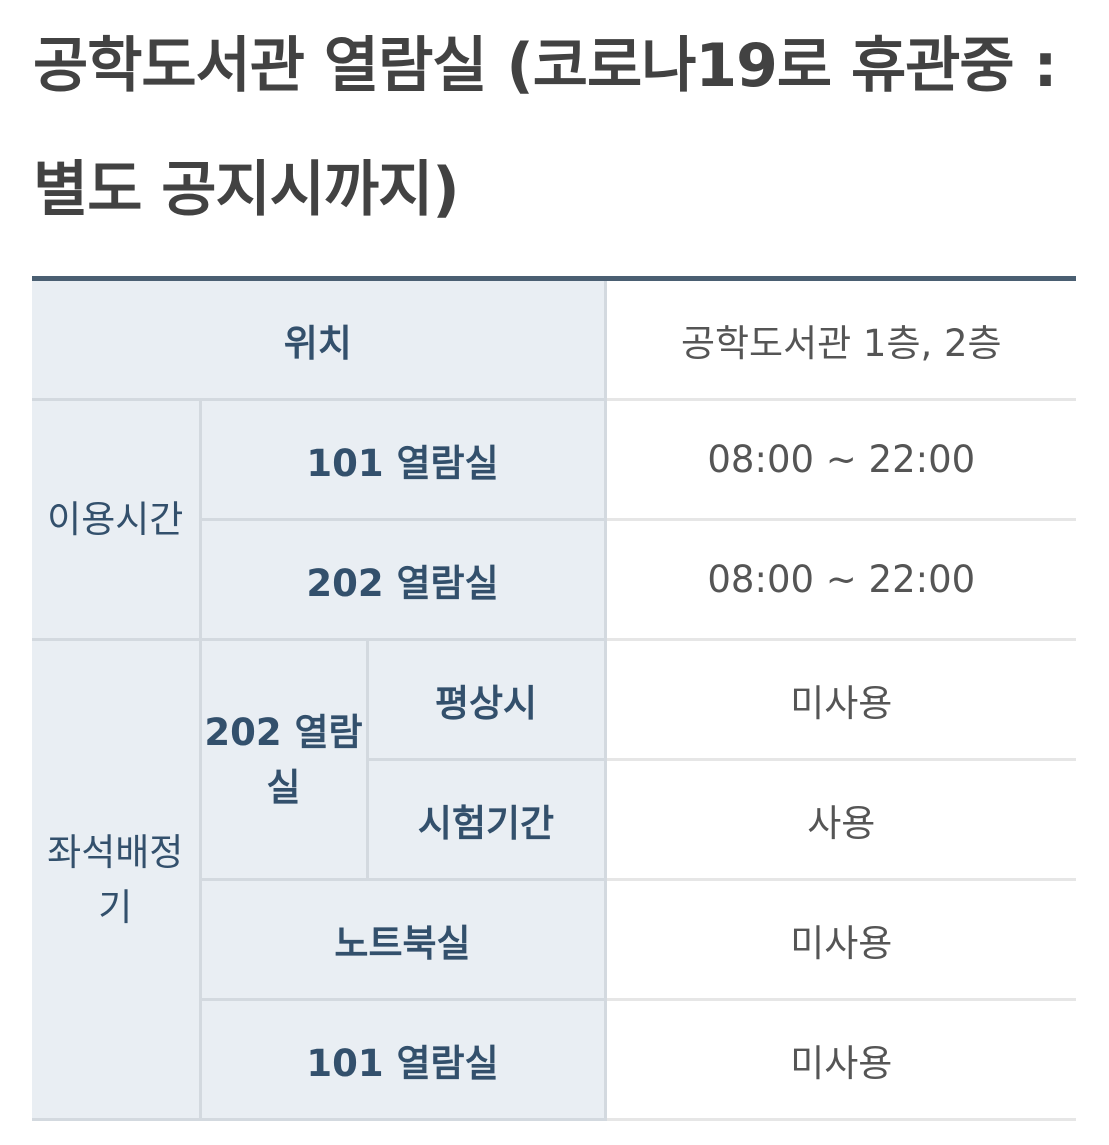  I want to click on seating-period-label: 평상시, so click(487, 700).